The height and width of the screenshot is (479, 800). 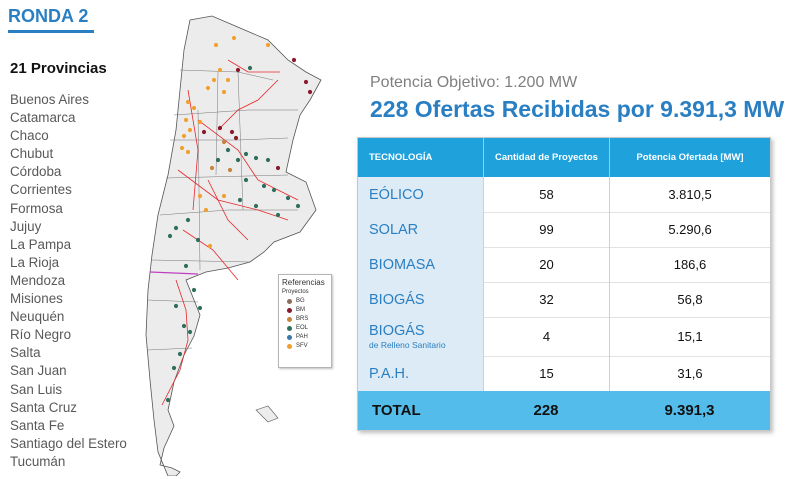 I want to click on tech-cell: BIOMASA, so click(x=420, y=264).